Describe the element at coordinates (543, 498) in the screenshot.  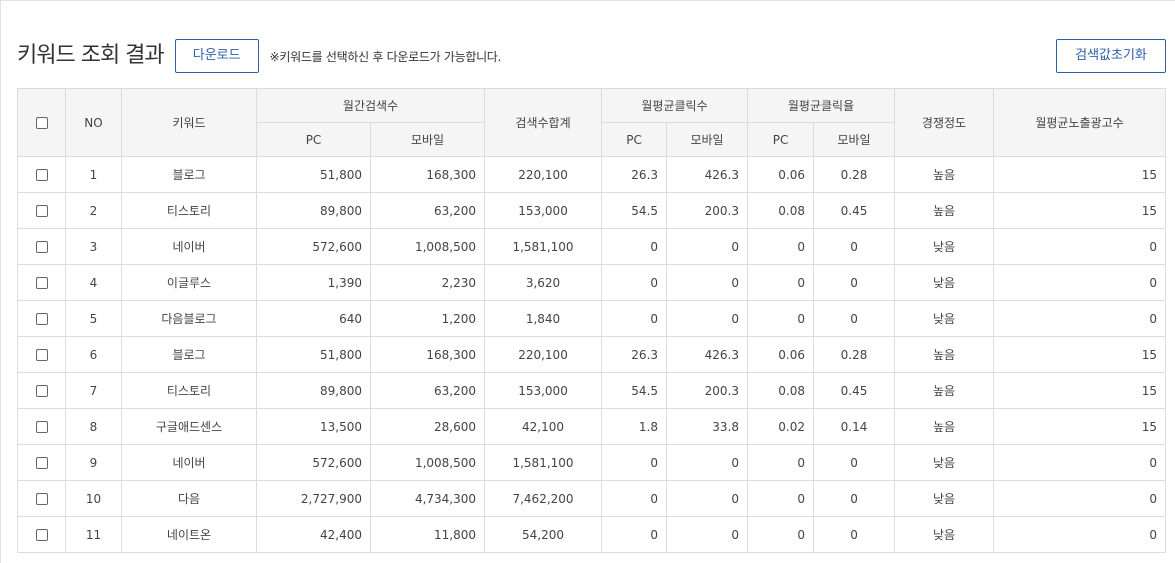
I see `row-total-search: 7,462,200` at that location.